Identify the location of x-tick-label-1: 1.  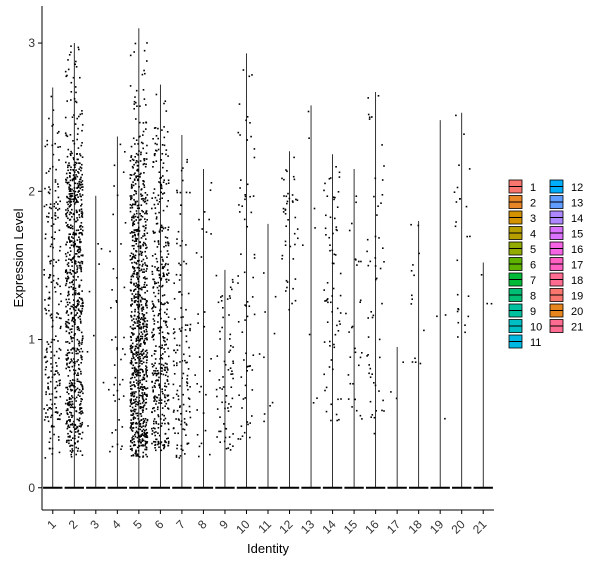
(51, 524).